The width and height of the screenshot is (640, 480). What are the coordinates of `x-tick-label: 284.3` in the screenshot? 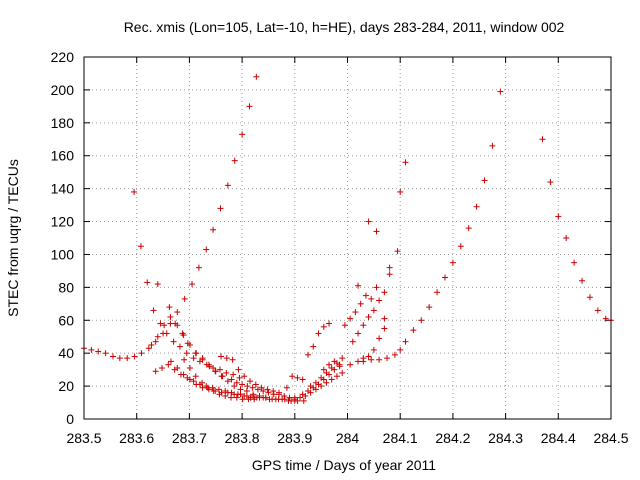 It's located at (505, 438).